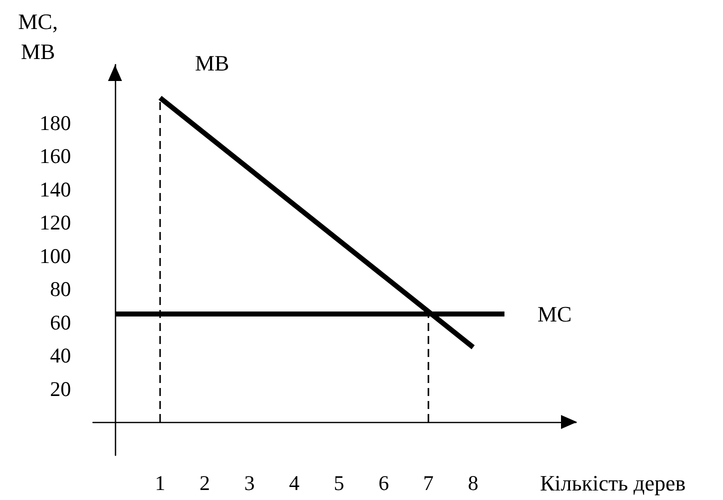  I want to click on x-tick-label: 2, so click(205, 482).